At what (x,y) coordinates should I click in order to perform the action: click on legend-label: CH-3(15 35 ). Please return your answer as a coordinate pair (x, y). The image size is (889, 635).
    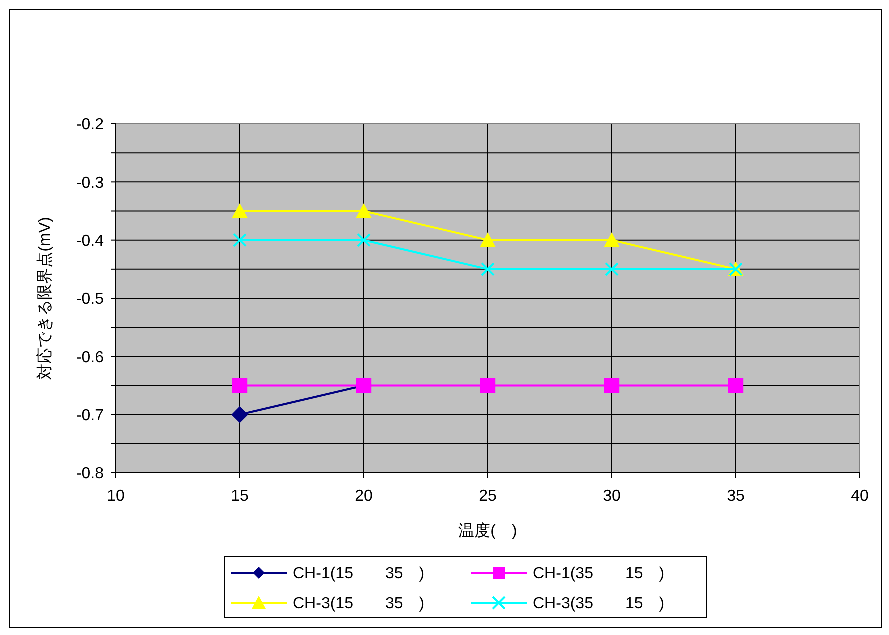
    Looking at the image, I should click on (359, 604).